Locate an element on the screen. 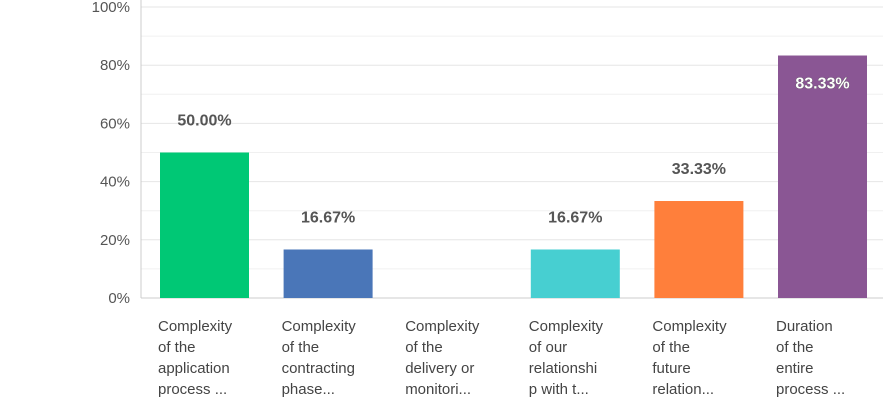  y-tick-label: 80% is located at coordinates (115, 65).